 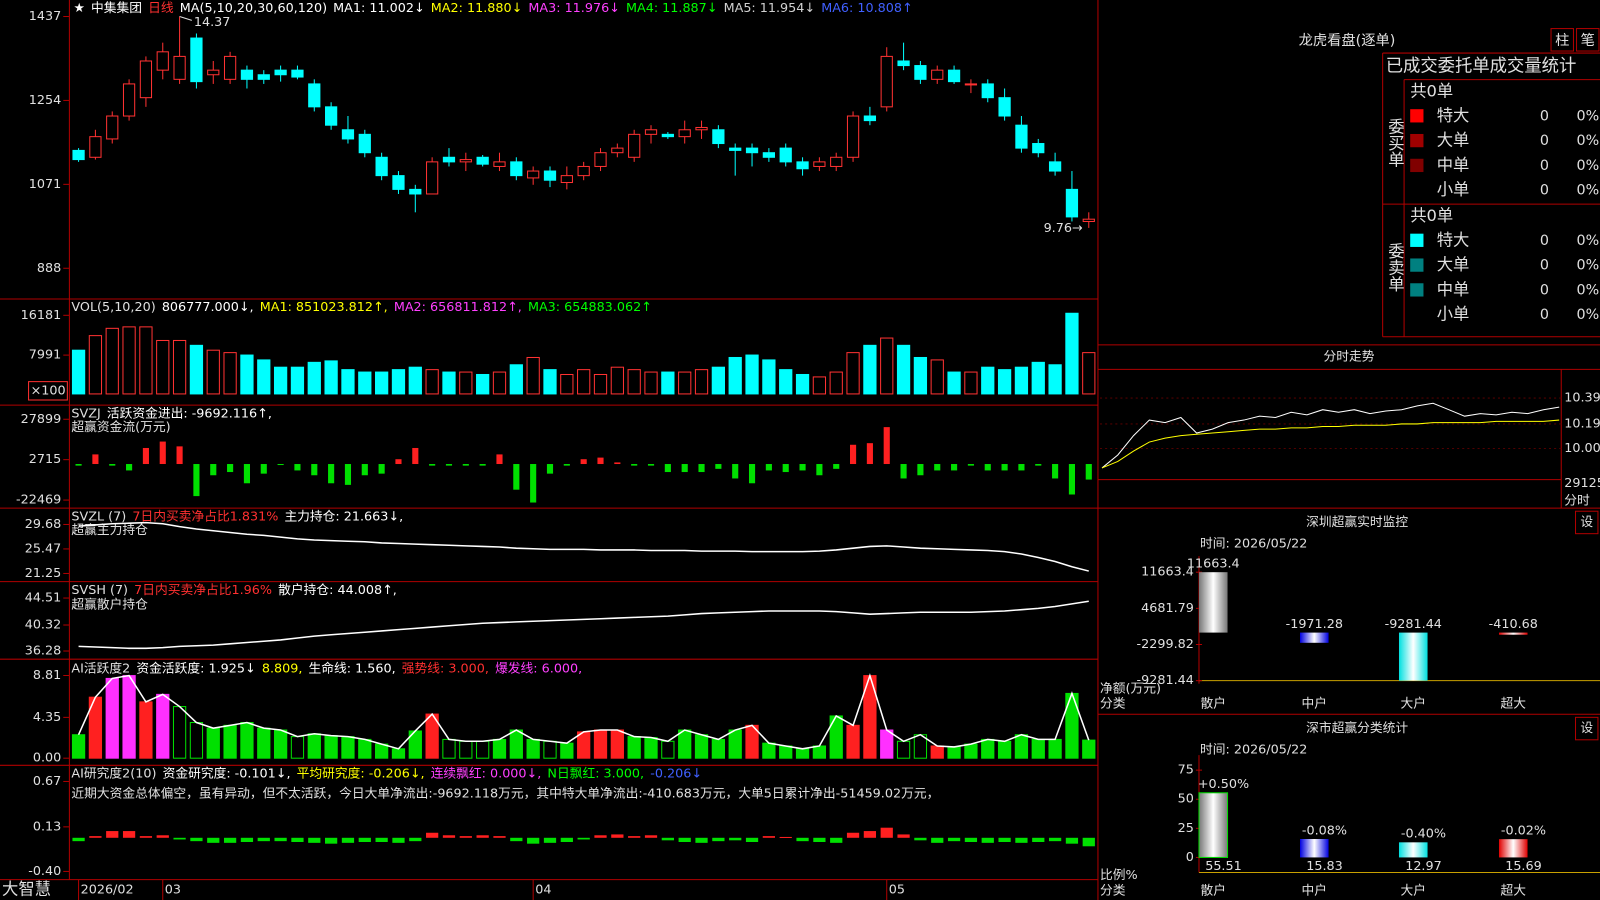 What do you see at coordinates (352, 668) in the screenshot?
I see `header-item: 生命线: 1.560,` at bounding box center [352, 668].